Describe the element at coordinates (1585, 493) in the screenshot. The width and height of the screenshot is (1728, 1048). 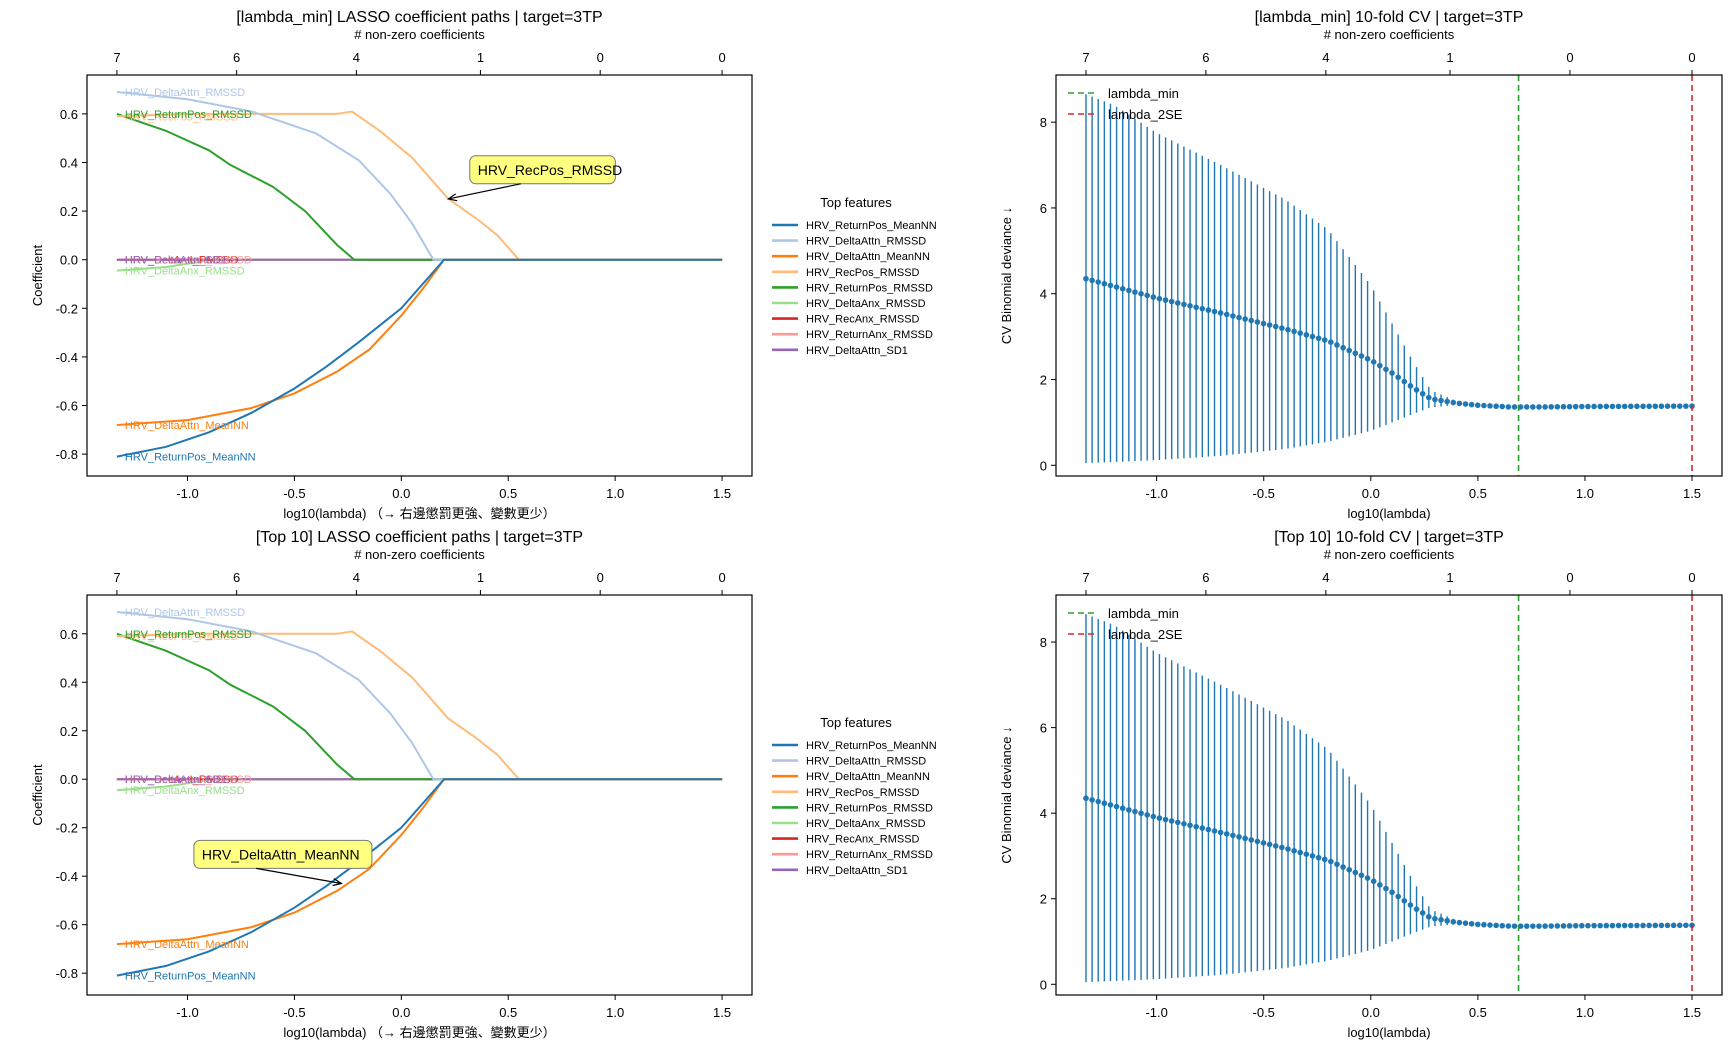
I see `x-tick-label: 1.0` at that location.